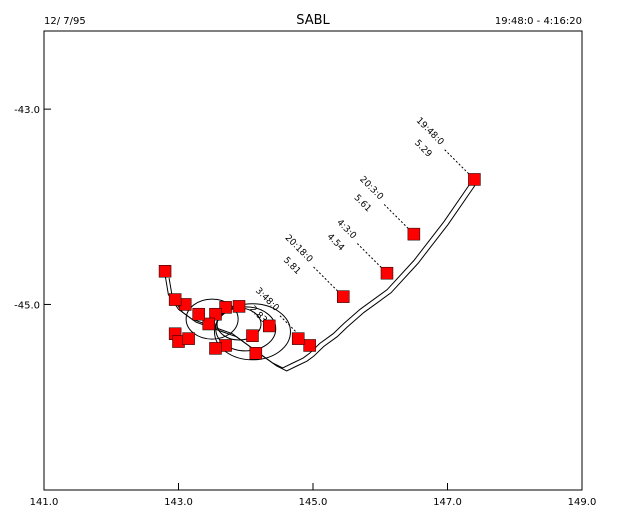 This screenshot has height=528, width=631. I want to click on point-label: 5.81, so click(291, 266).